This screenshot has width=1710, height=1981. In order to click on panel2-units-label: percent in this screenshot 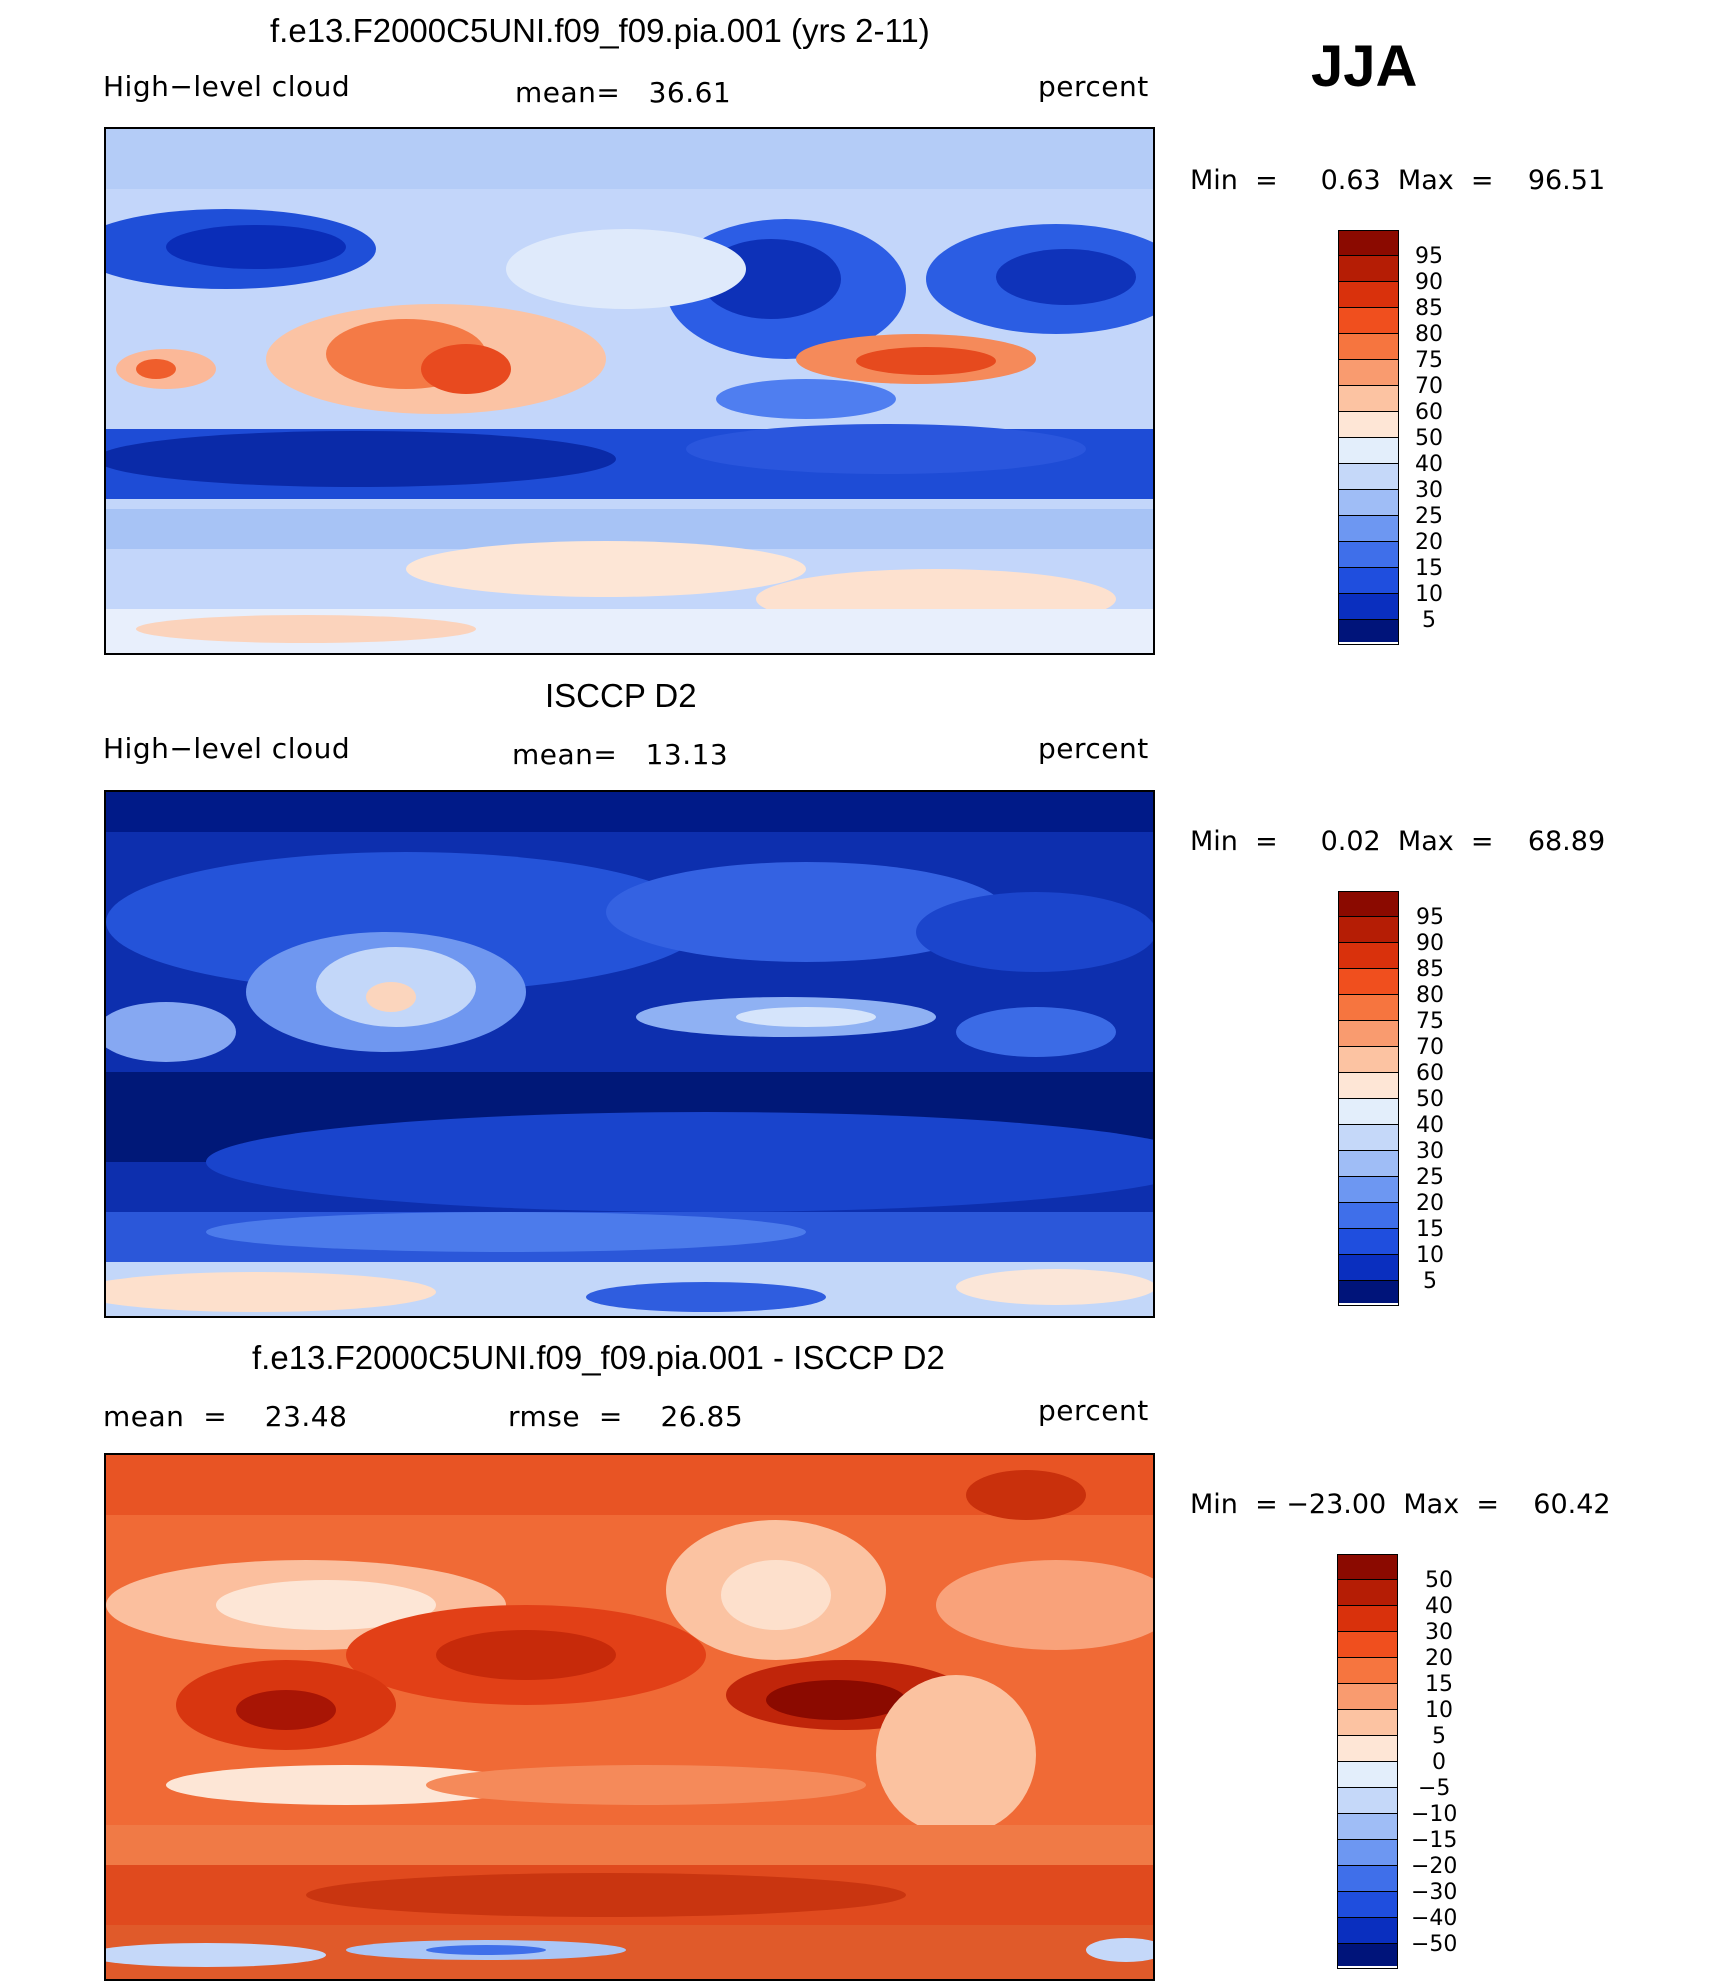, I will do `click(1093, 748)`.